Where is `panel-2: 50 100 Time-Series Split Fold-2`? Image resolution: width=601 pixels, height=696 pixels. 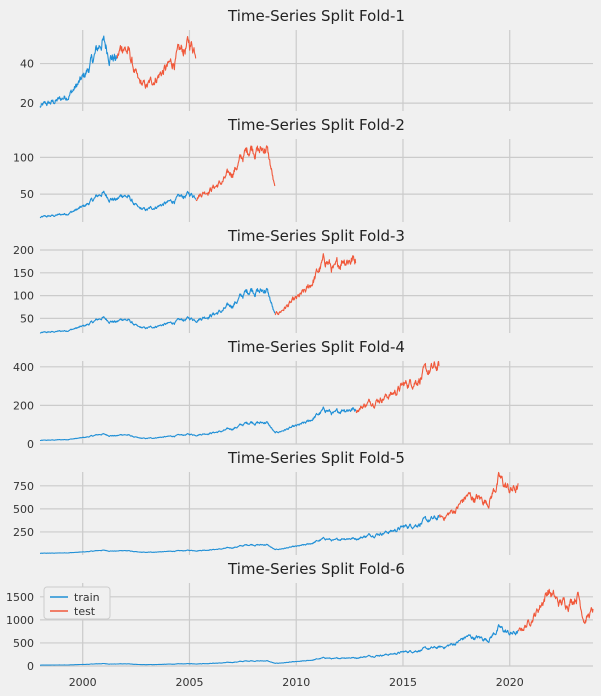 panel-2: 50 100 Time-Series Split Fold-2 is located at coordinates (303, 169).